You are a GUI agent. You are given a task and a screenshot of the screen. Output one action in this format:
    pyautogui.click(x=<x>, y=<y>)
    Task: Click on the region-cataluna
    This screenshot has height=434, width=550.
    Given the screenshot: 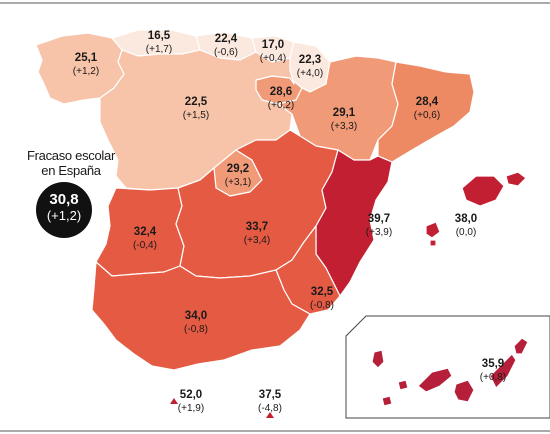 What is the action you would take?
    pyautogui.click(x=426, y=112)
    